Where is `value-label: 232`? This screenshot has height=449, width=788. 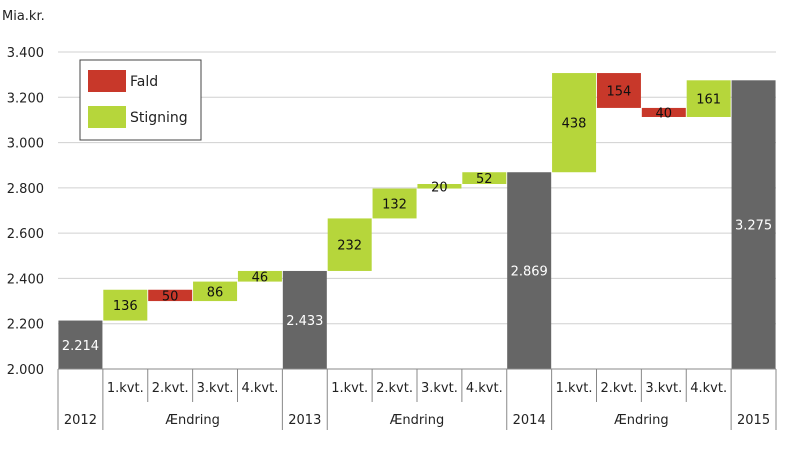
value-label: 232 is located at coordinates (349, 246).